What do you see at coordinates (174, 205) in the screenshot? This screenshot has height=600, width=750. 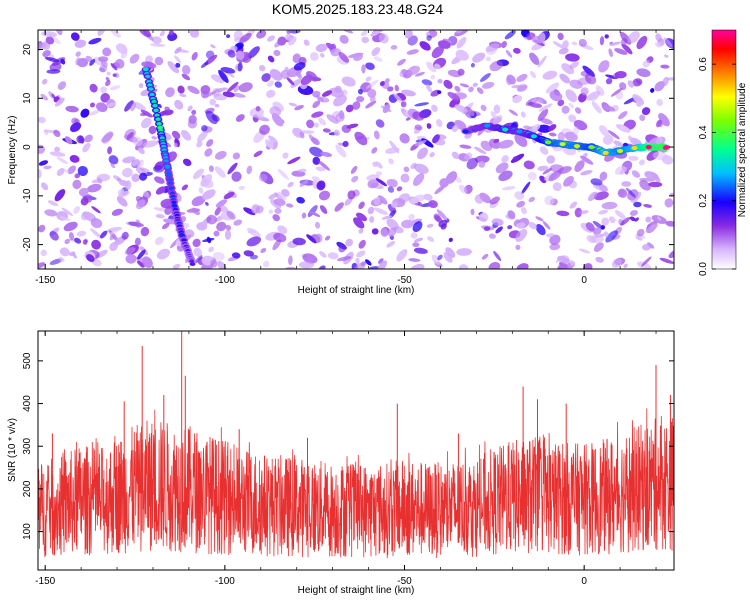 I see `diagonal-track-point` at bounding box center [174, 205].